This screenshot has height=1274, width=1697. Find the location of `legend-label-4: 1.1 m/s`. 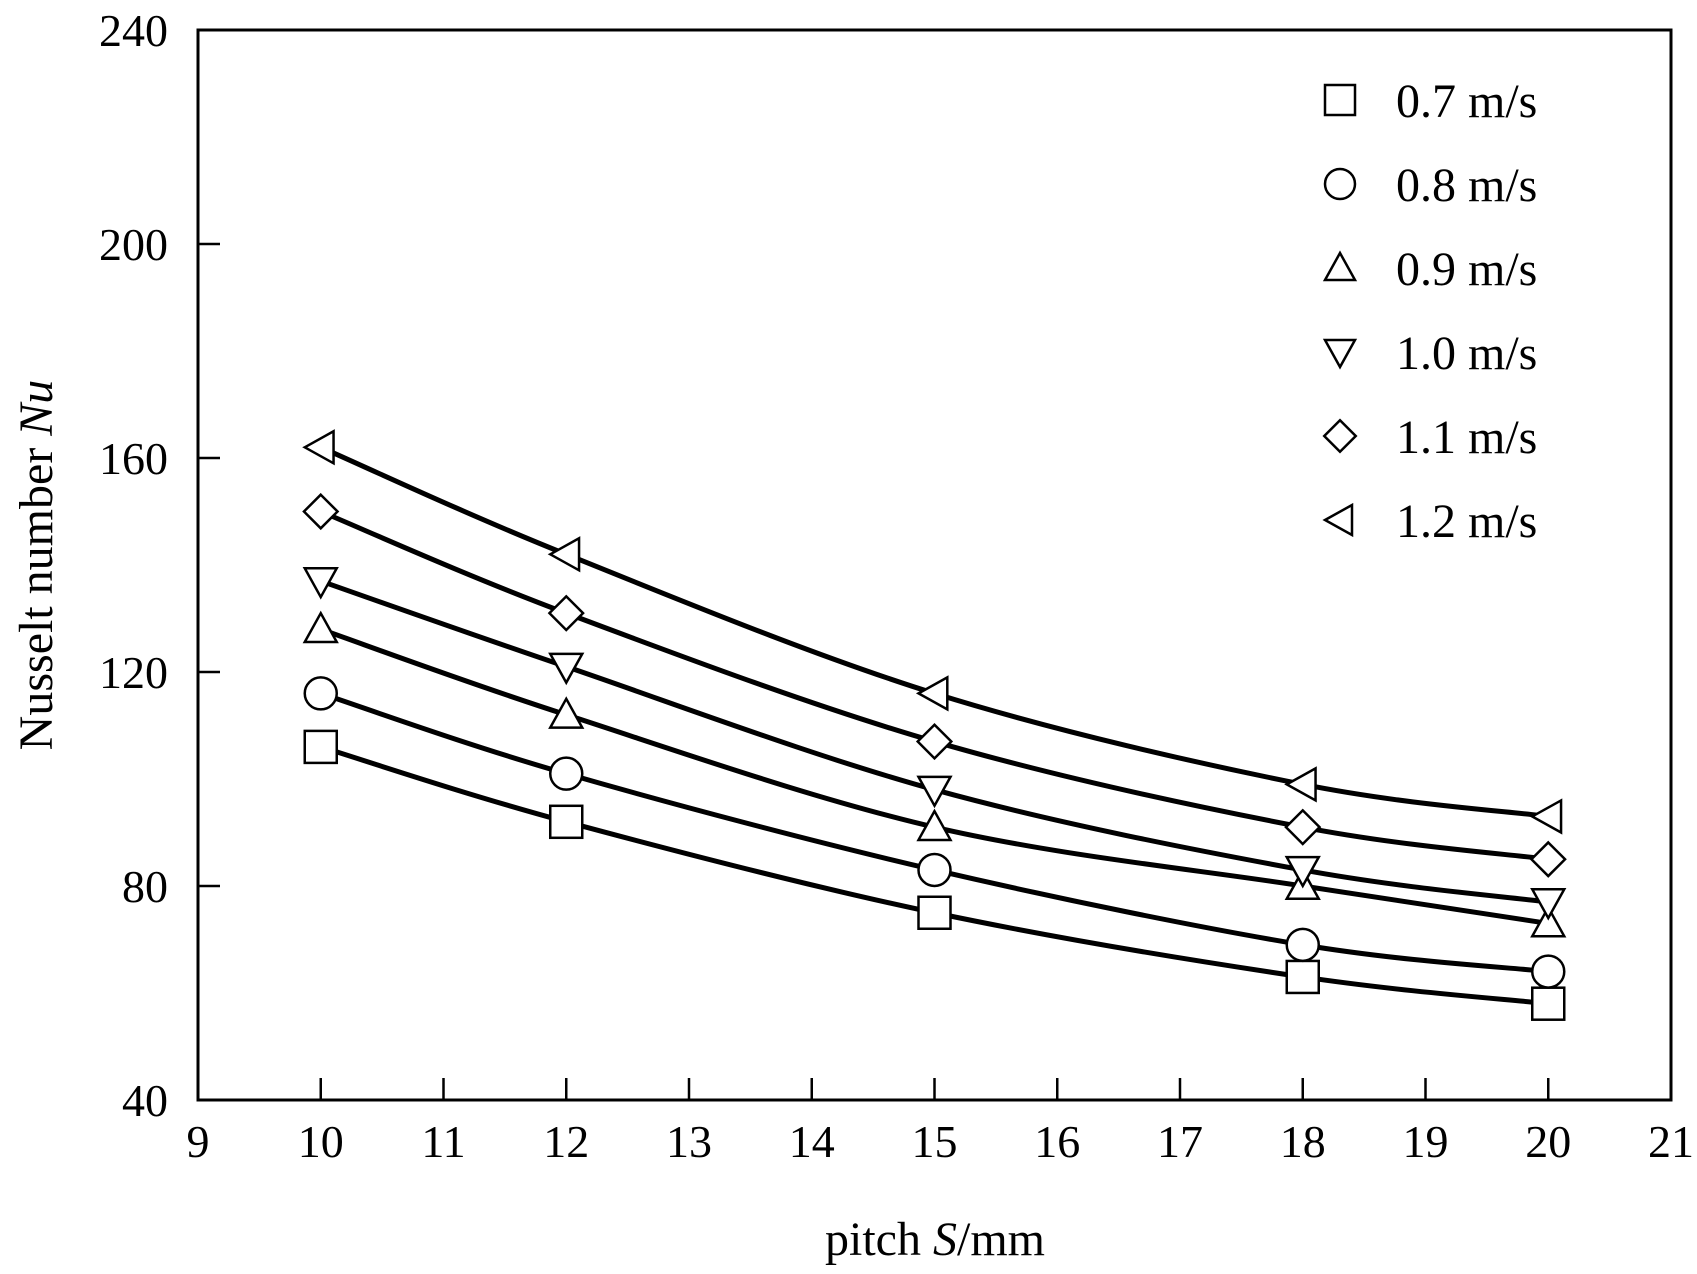

legend-label-4: 1.1 m/s is located at coordinates (1466, 437).